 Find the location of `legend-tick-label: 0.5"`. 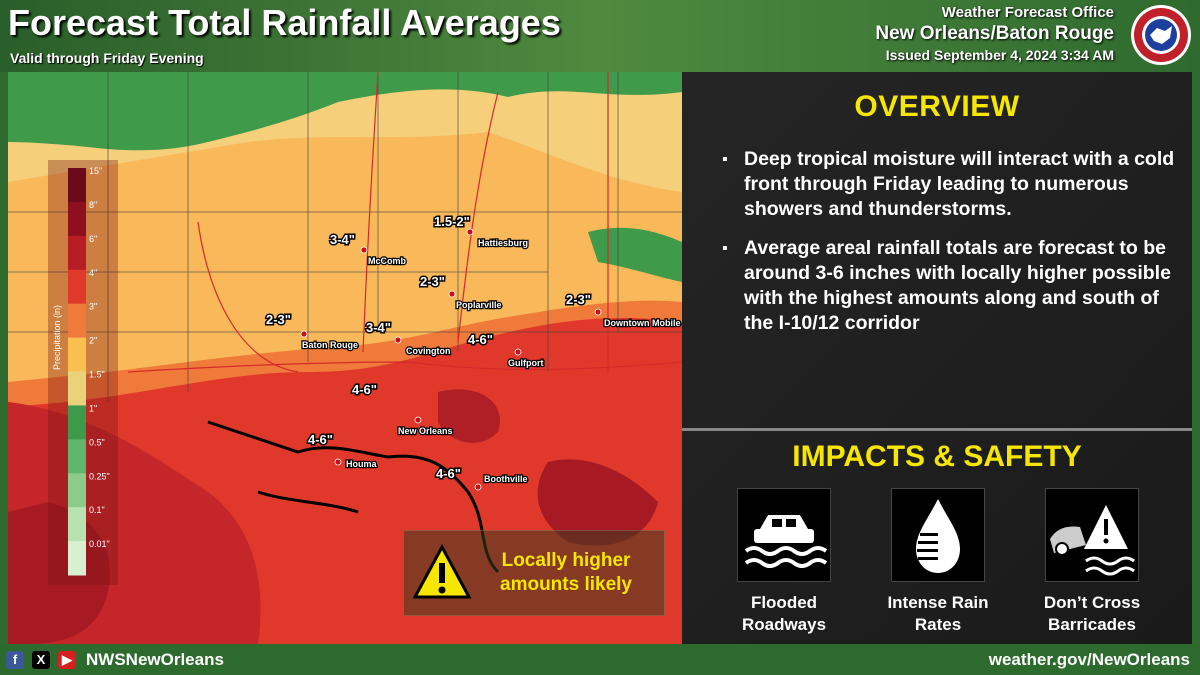

legend-tick-label: 0.5" is located at coordinates (97, 442).